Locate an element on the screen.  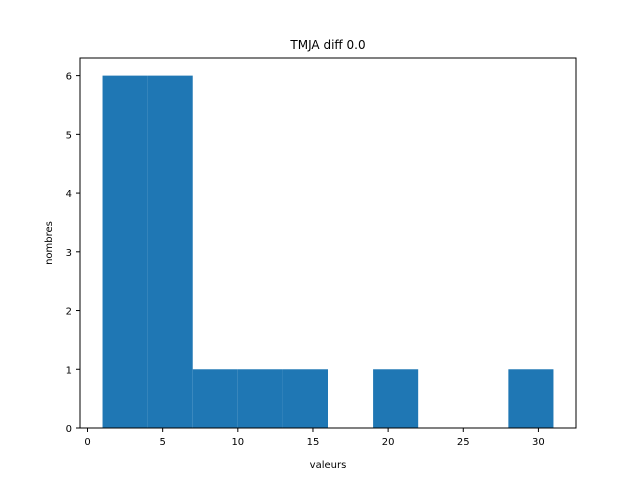
y-axis-label: nombres is located at coordinates (49, 243).